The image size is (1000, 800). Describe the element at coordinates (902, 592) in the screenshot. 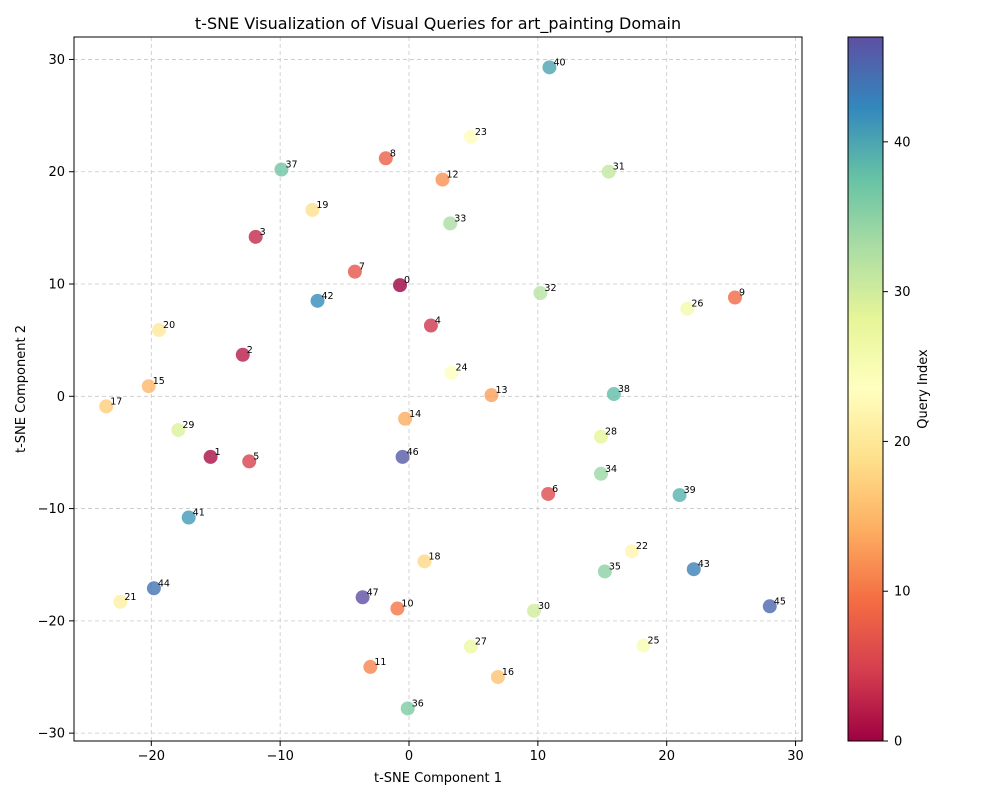

I see `colorbar-tick-label: 10` at that location.